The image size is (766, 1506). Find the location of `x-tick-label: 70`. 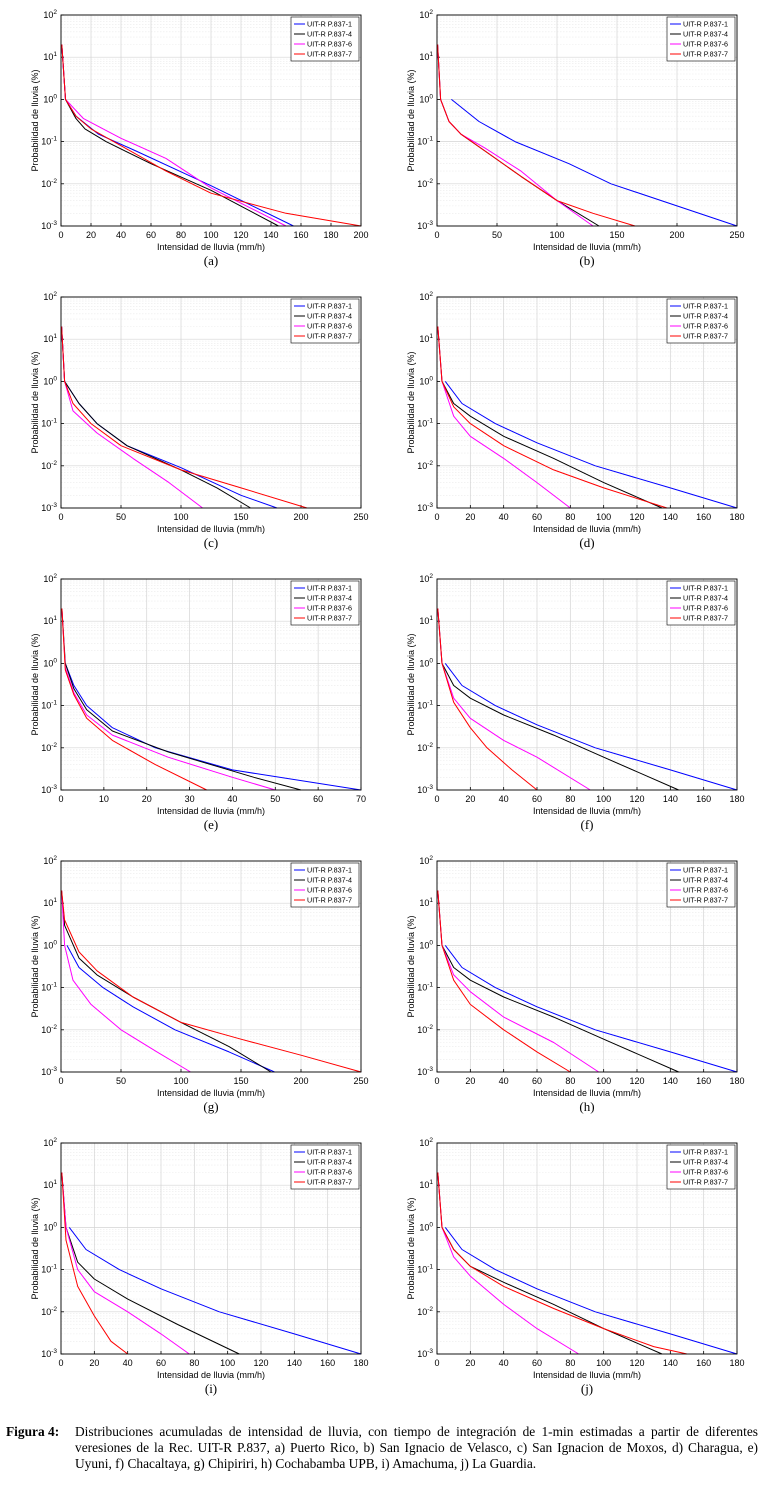

x-tick-label: 70 is located at coordinates (361, 799).